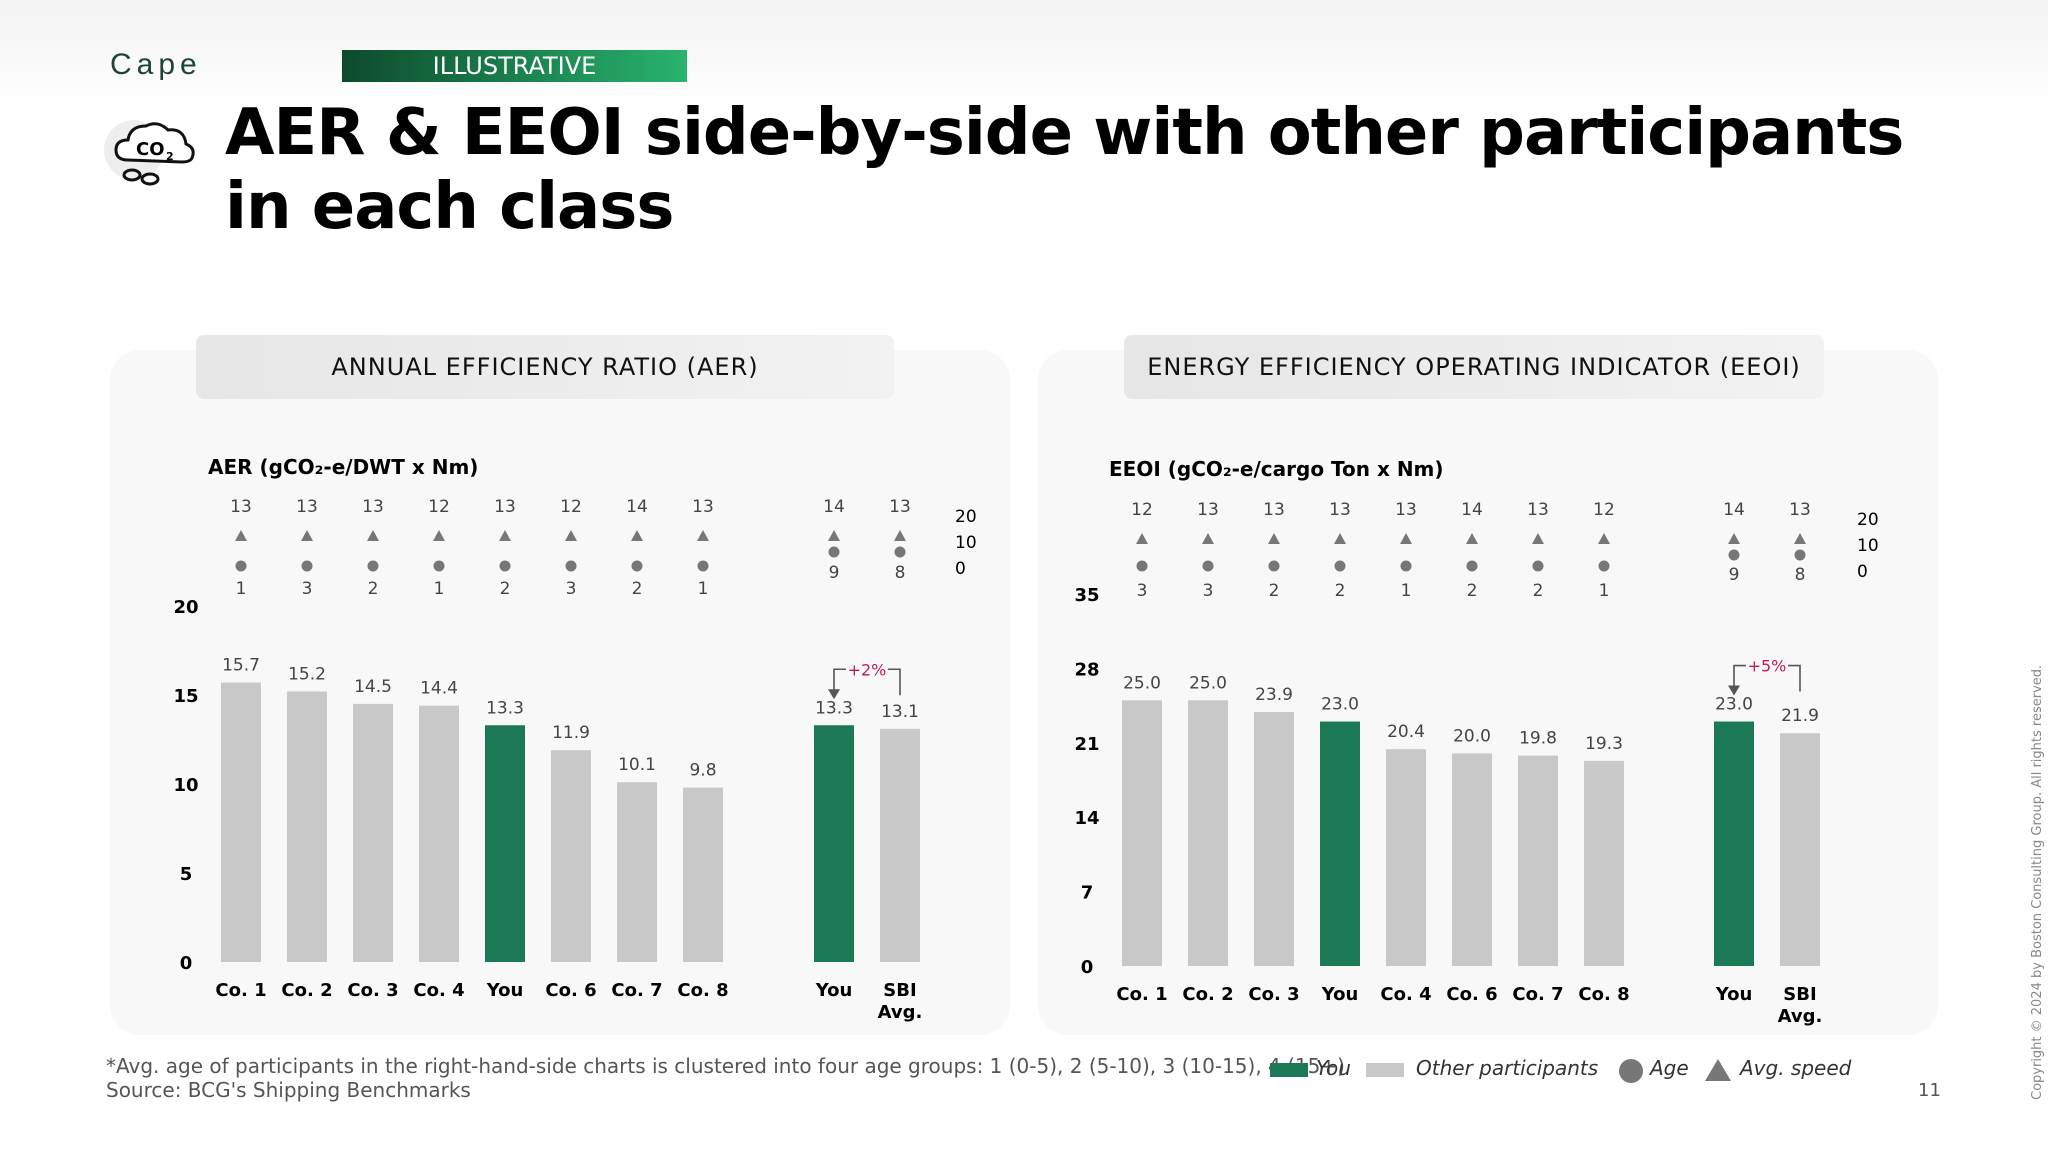 This screenshot has width=2048, height=1152. Describe the element at coordinates (1207, 994) in the screenshot. I see `category-label: Co. 2` at that location.